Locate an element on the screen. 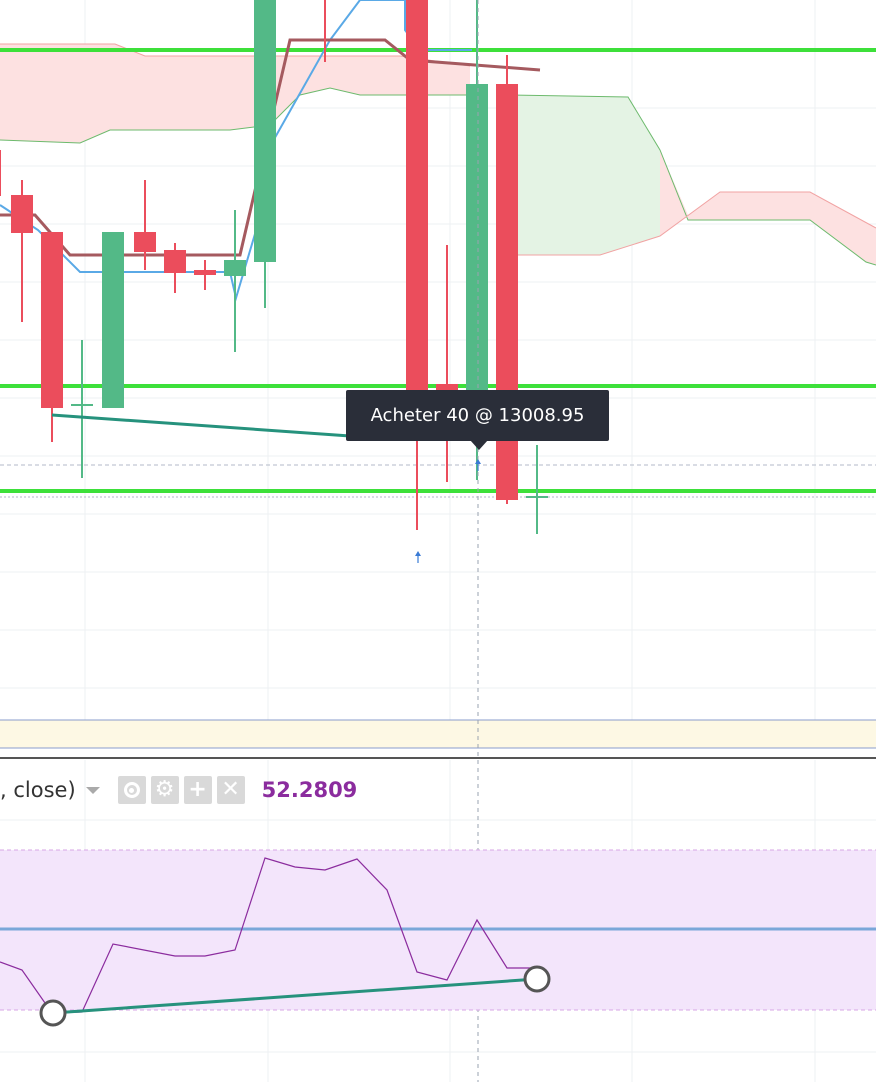  tooltip-arrow is located at coordinates (479, 445).